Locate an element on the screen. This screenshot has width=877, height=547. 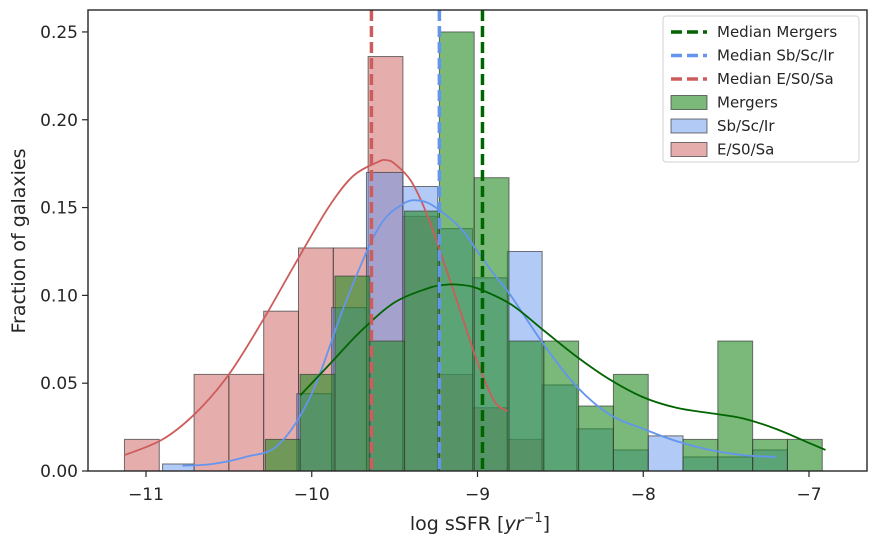
x-axis-label: log sSFR [yr−1] is located at coordinates (480, 523).